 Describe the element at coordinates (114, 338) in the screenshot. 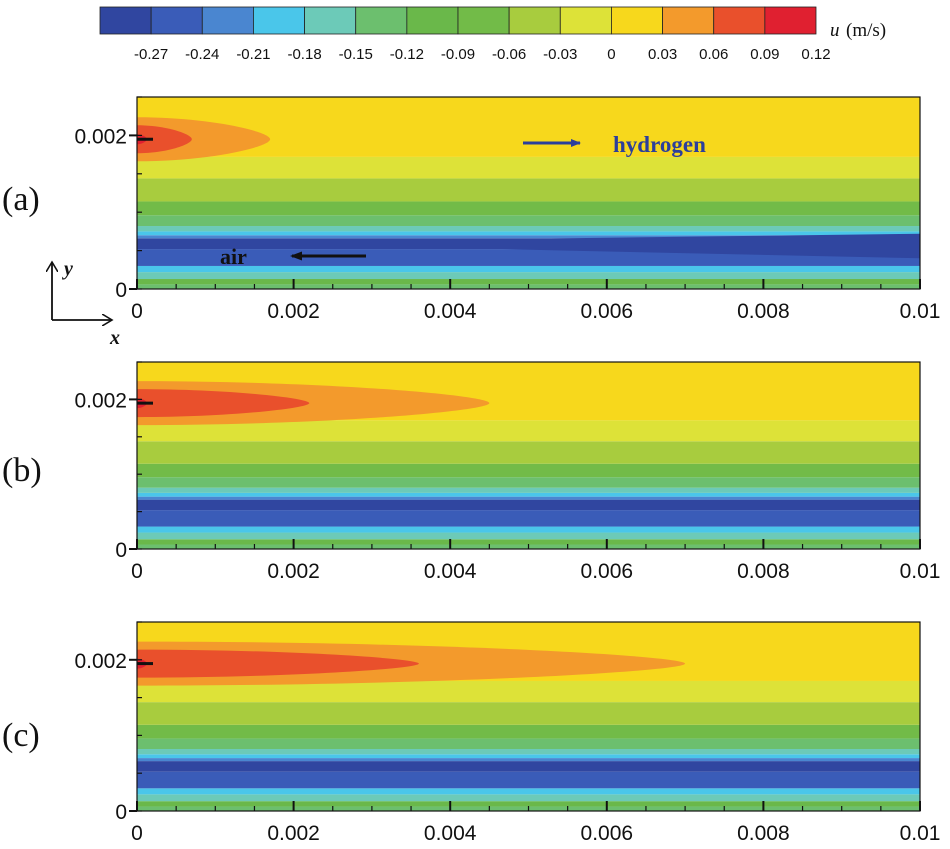

I see `x-axis-symbol: x` at that location.